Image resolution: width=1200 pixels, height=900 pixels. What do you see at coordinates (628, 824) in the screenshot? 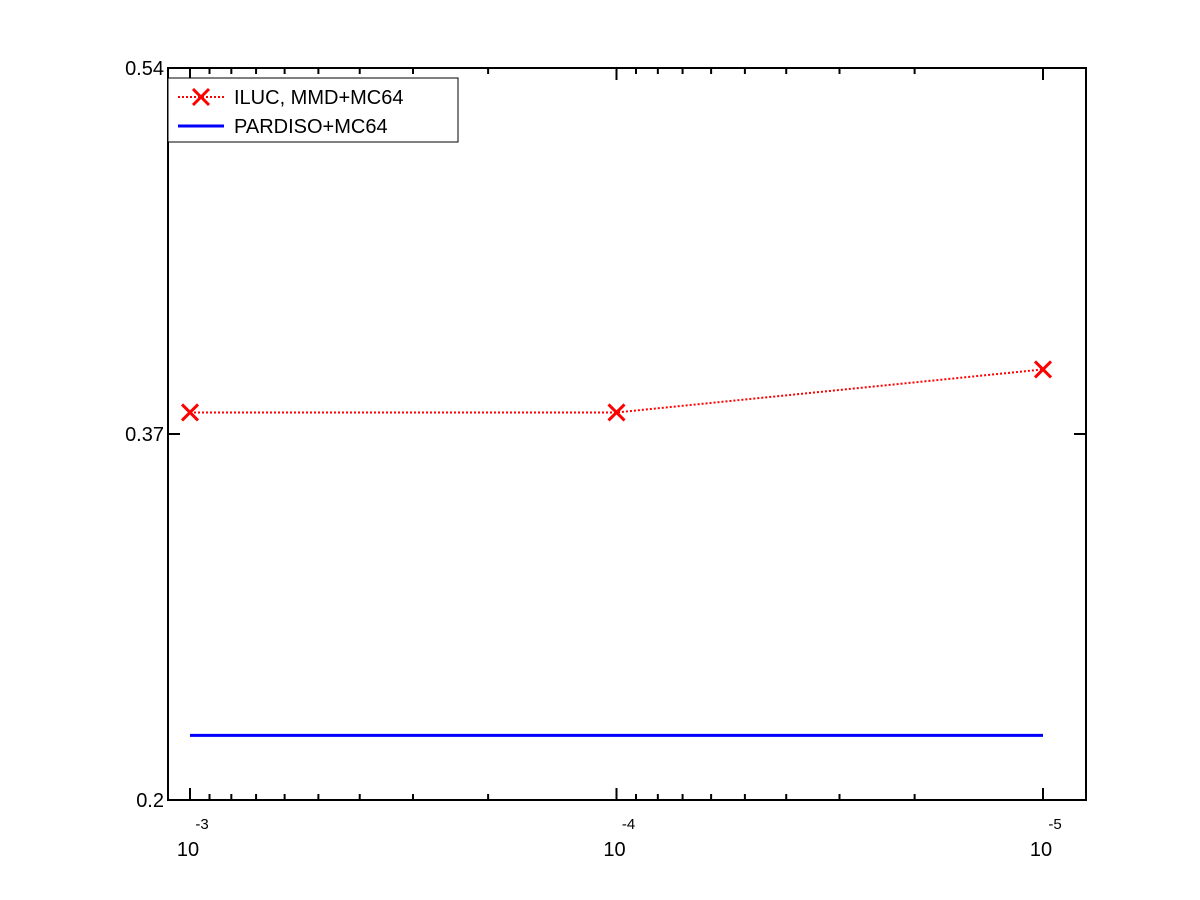
I see `x-tick-label-exponent: -4` at bounding box center [628, 824].